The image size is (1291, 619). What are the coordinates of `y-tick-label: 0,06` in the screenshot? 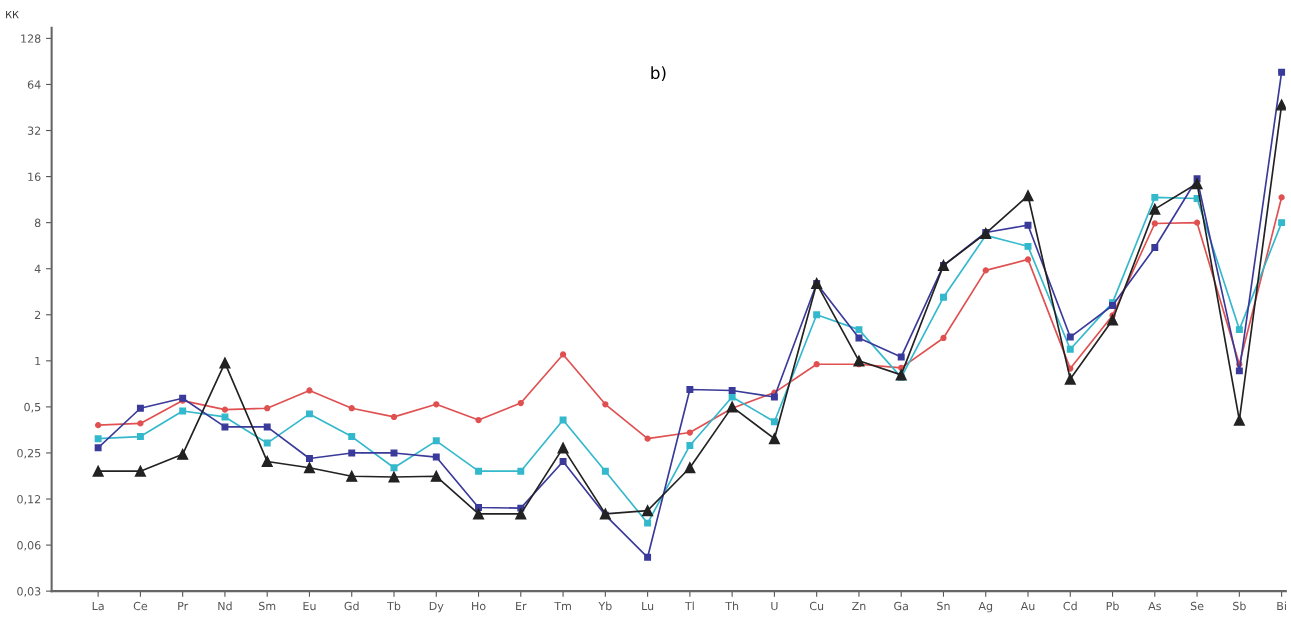 It's located at (29, 546).